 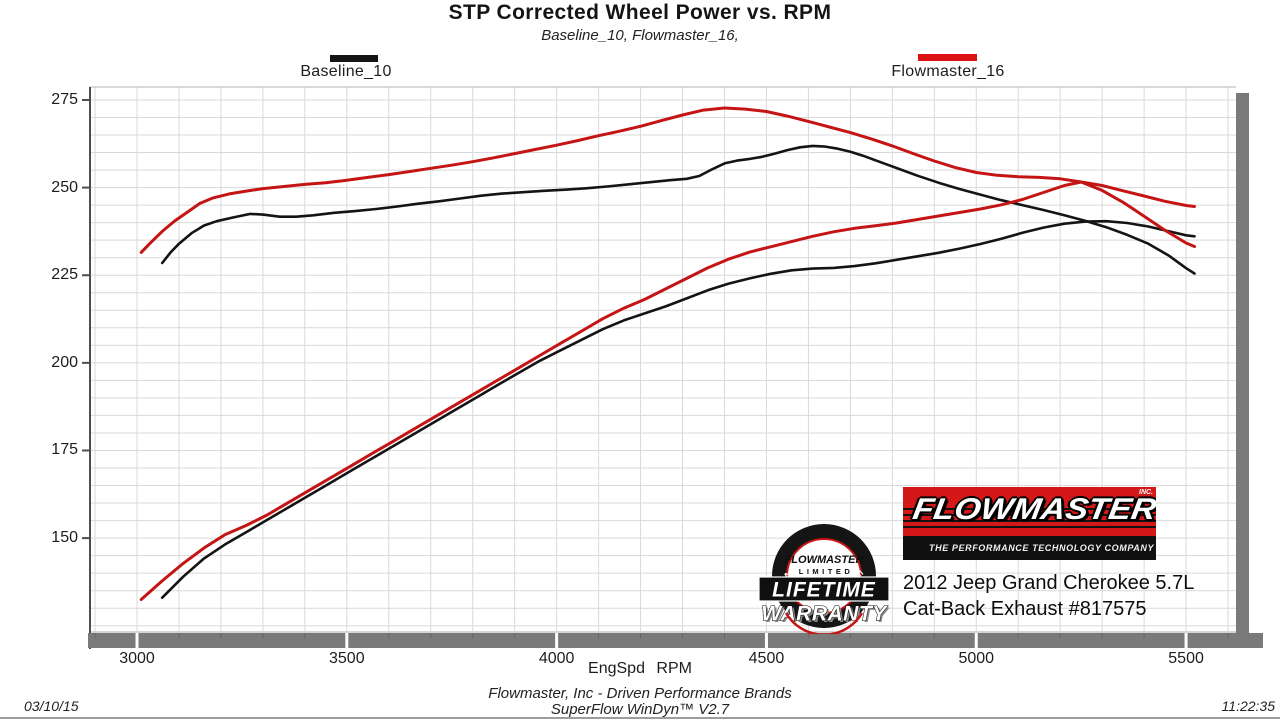 I want to click on x-axis-bar, so click(x=675, y=640).